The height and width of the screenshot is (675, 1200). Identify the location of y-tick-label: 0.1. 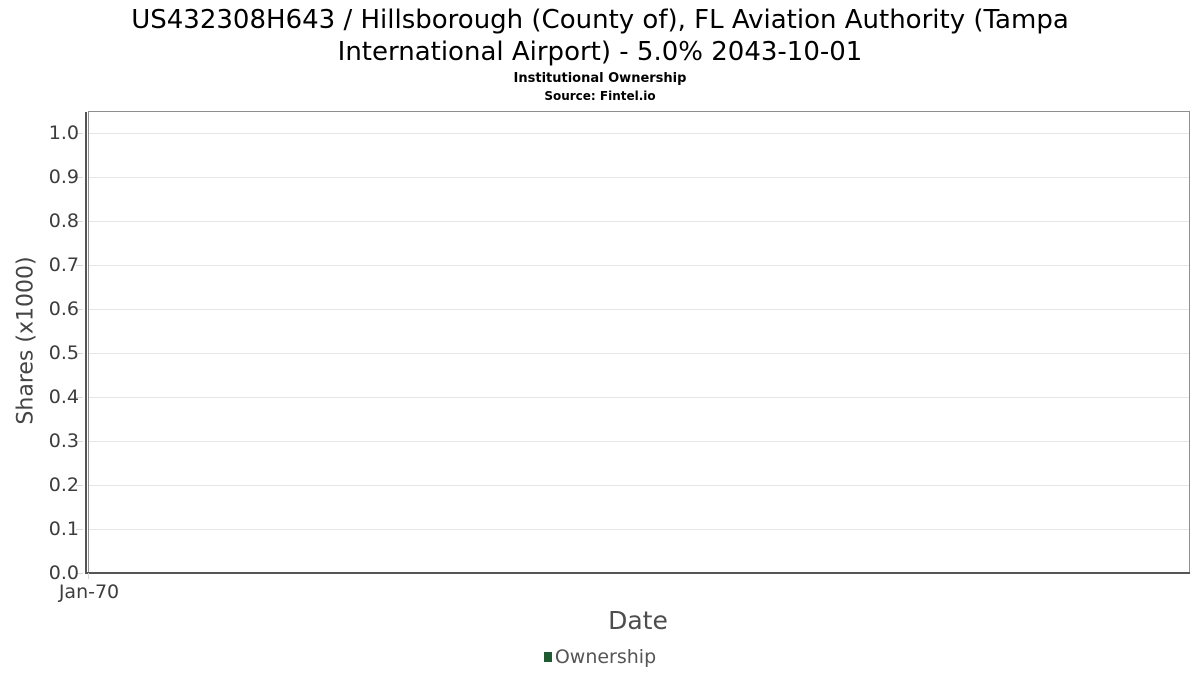
(63, 529).